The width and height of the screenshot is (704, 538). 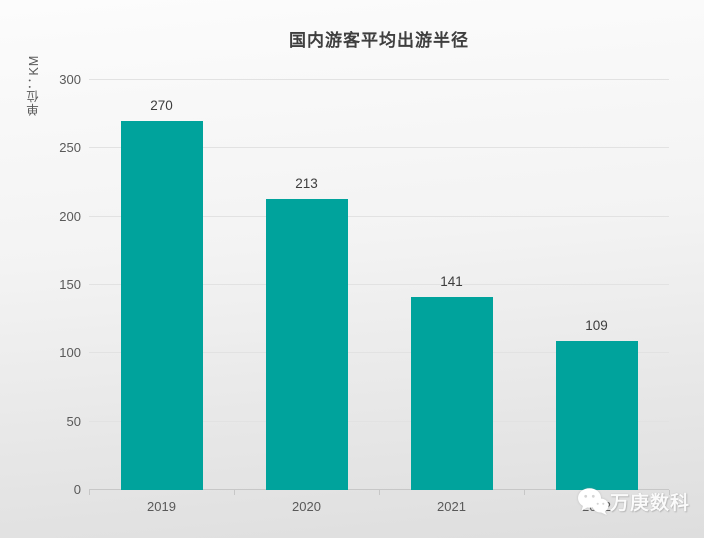 I want to click on x-tick-label: 2020, so click(x=306, y=506).